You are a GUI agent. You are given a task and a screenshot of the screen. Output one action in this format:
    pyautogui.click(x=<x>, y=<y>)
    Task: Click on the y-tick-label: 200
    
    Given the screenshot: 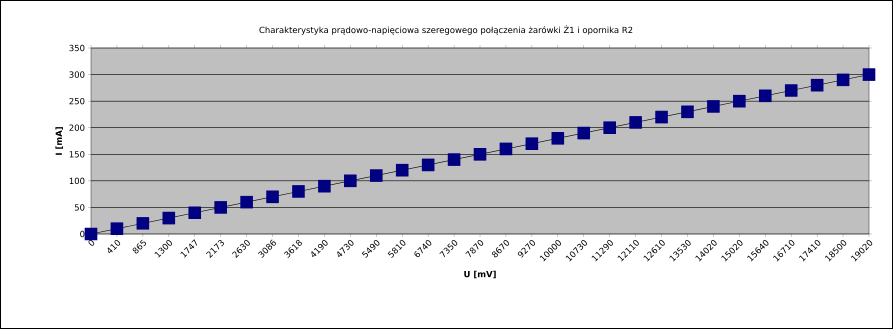 What is the action you would take?
    pyautogui.click(x=76, y=127)
    